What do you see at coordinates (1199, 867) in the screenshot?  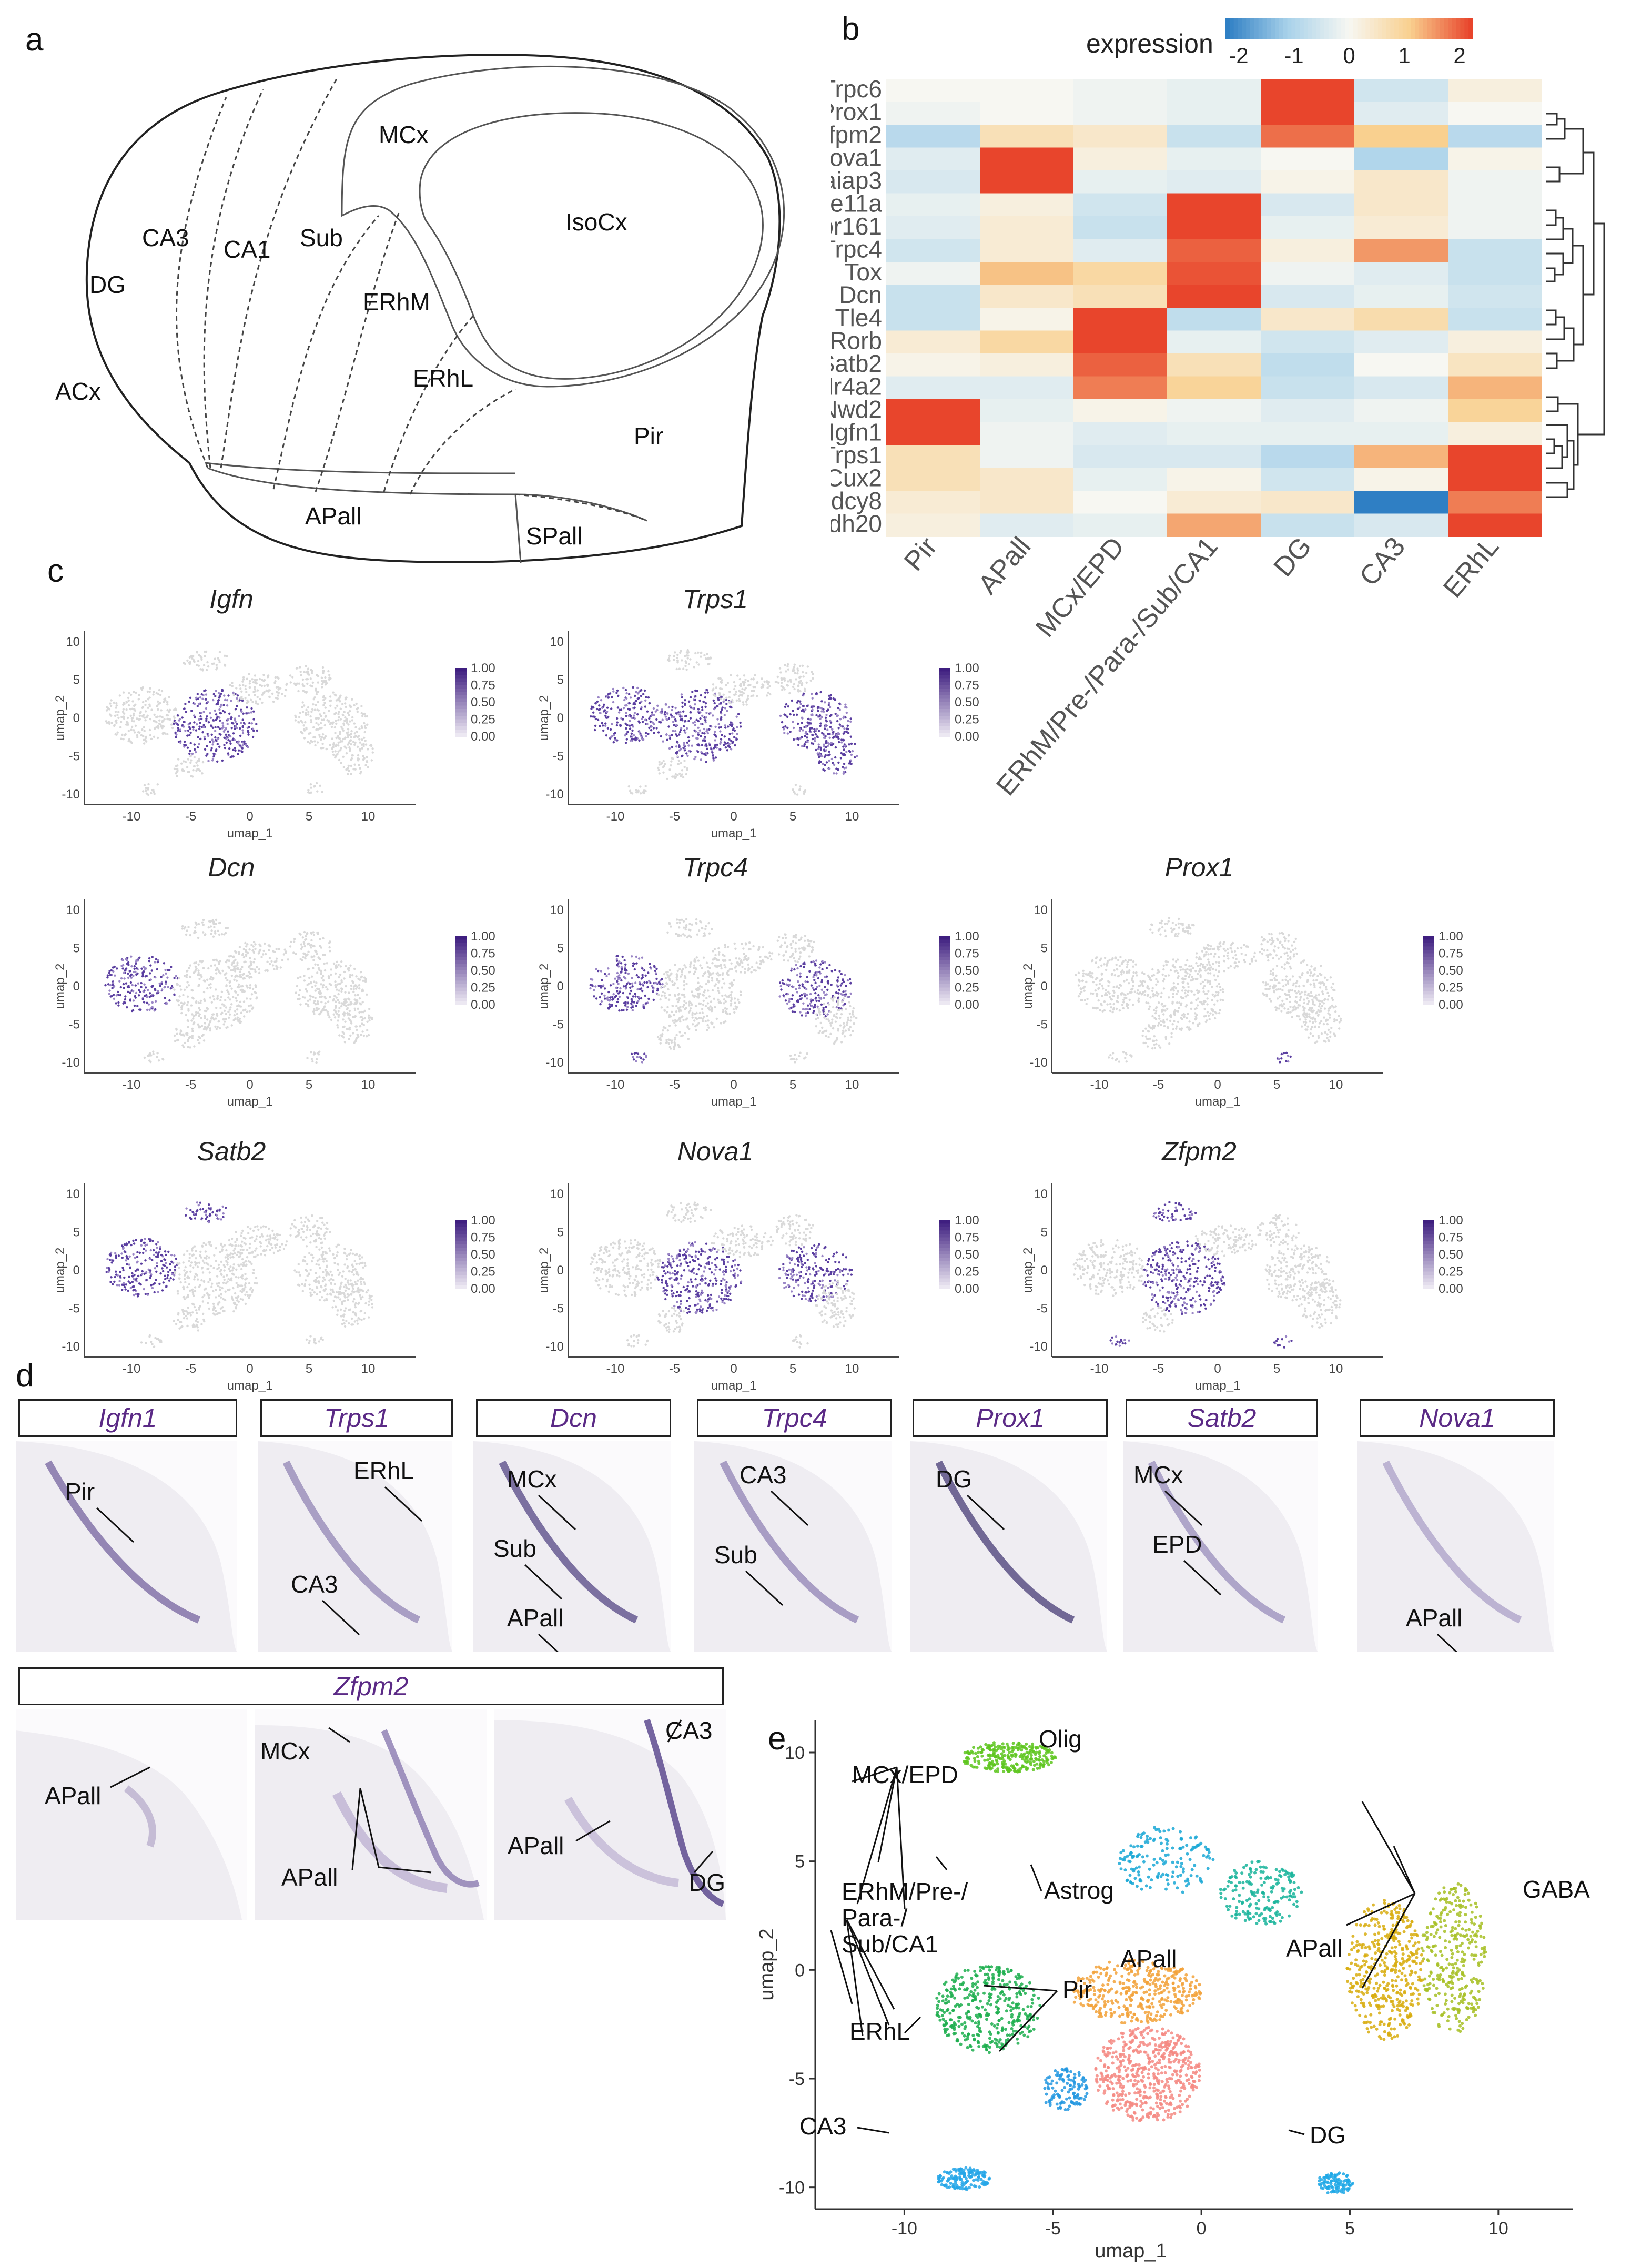 I see `umap-gene-title: Prox1` at bounding box center [1199, 867].